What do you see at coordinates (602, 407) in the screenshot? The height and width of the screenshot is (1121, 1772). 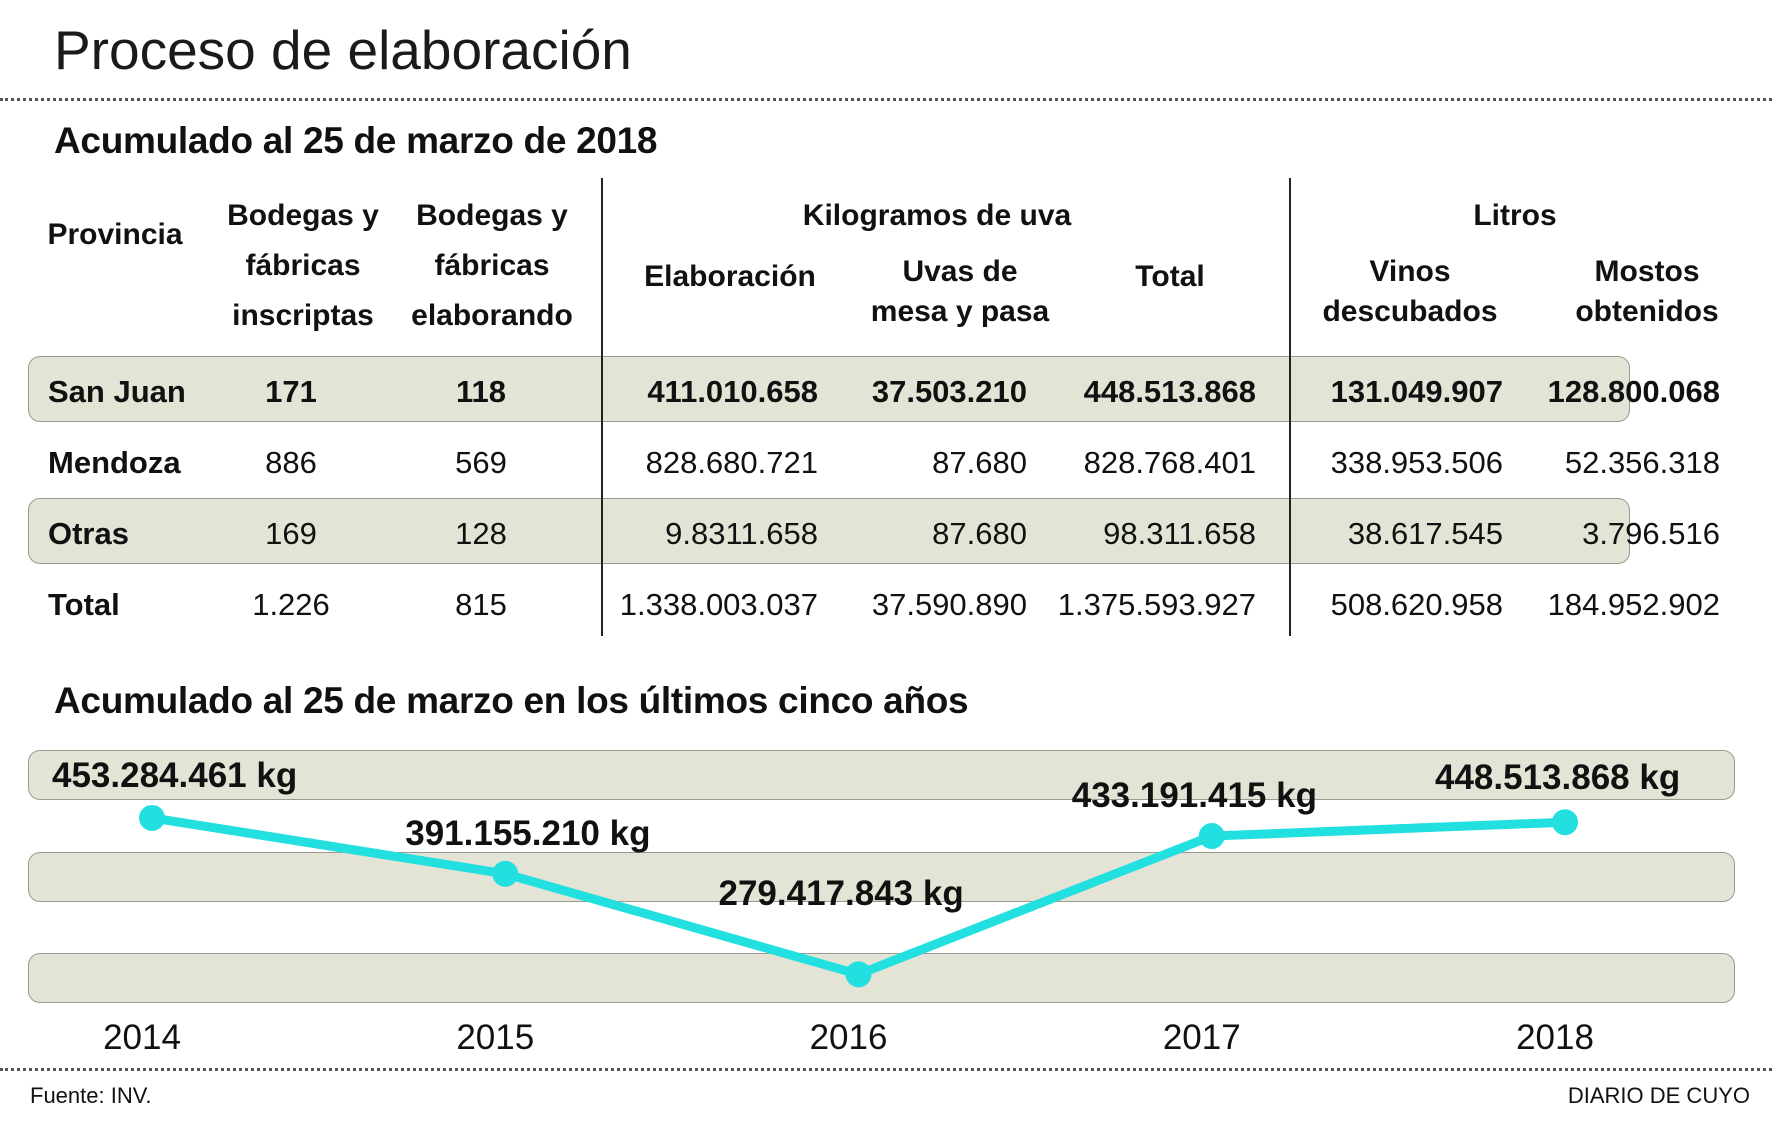 I see `table-divider-kg` at bounding box center [602, 407].